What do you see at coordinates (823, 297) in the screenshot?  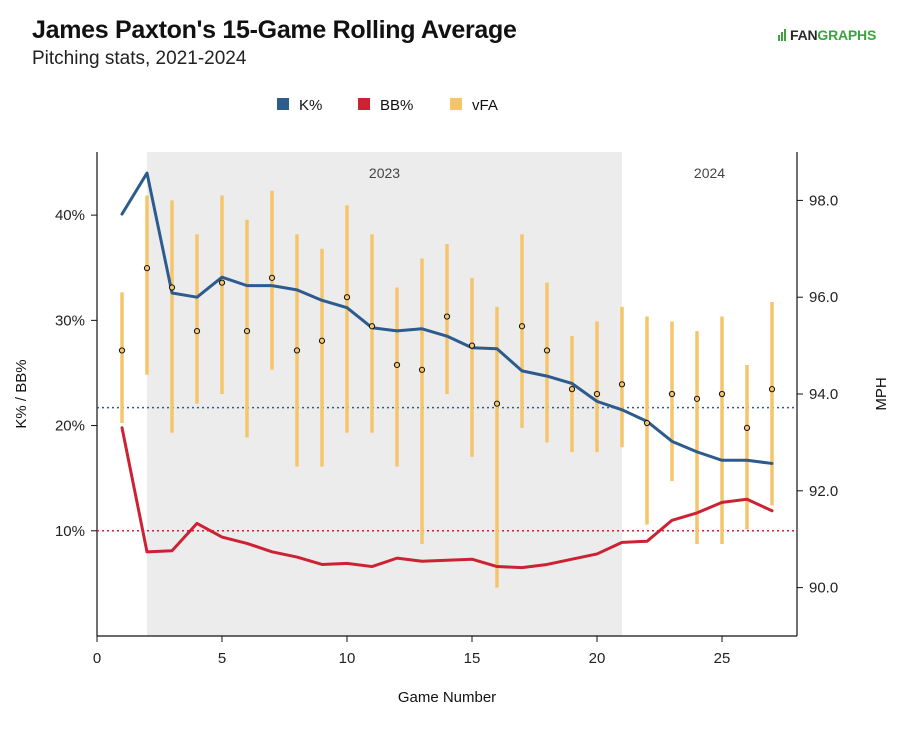 I see `y-right-tick-label: 96.0` at bounding box center [823, 297].